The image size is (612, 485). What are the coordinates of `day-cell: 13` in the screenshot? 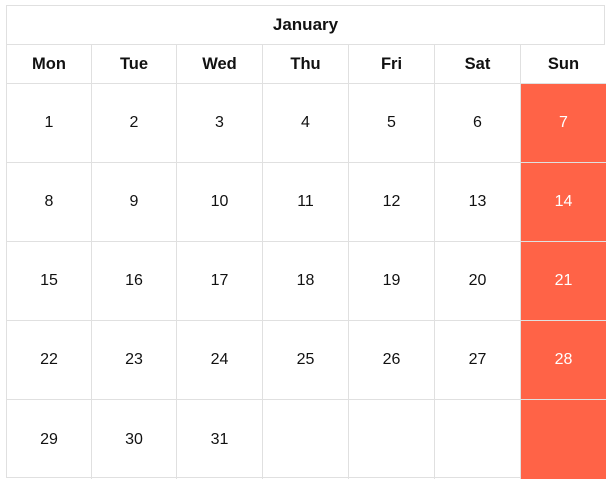 It's located at (478, 202).